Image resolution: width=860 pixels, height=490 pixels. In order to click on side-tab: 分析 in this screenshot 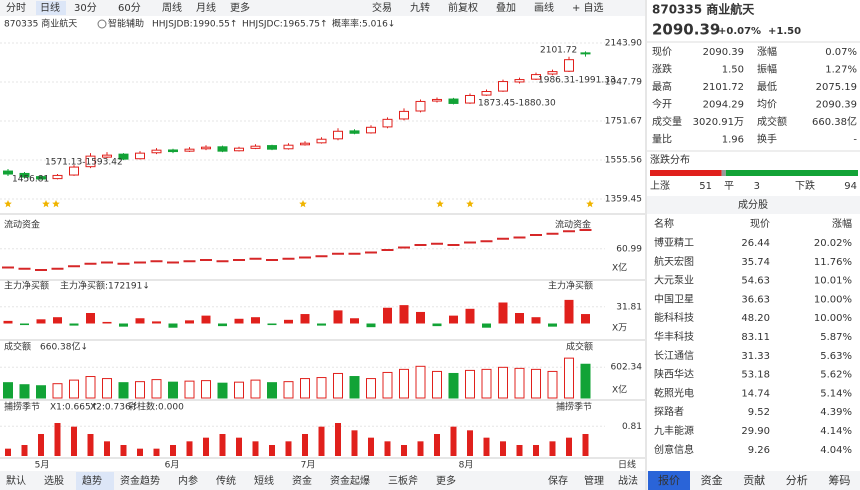, I will do `click(797, 480)`.